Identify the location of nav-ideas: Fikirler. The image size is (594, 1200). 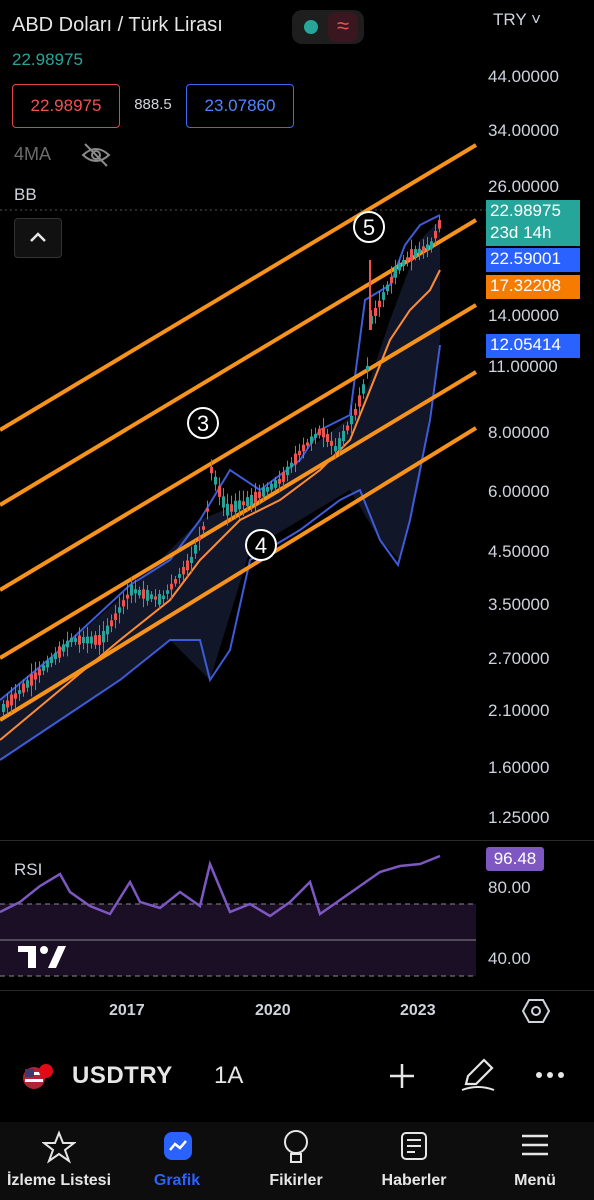
(296, 1161).